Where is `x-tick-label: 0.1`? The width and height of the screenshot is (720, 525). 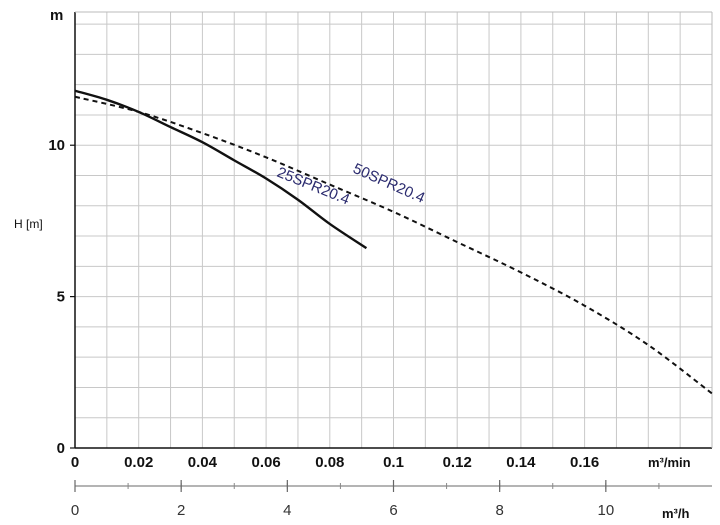 x-tick-label: 0.1 is located at coordinates (393, 462).